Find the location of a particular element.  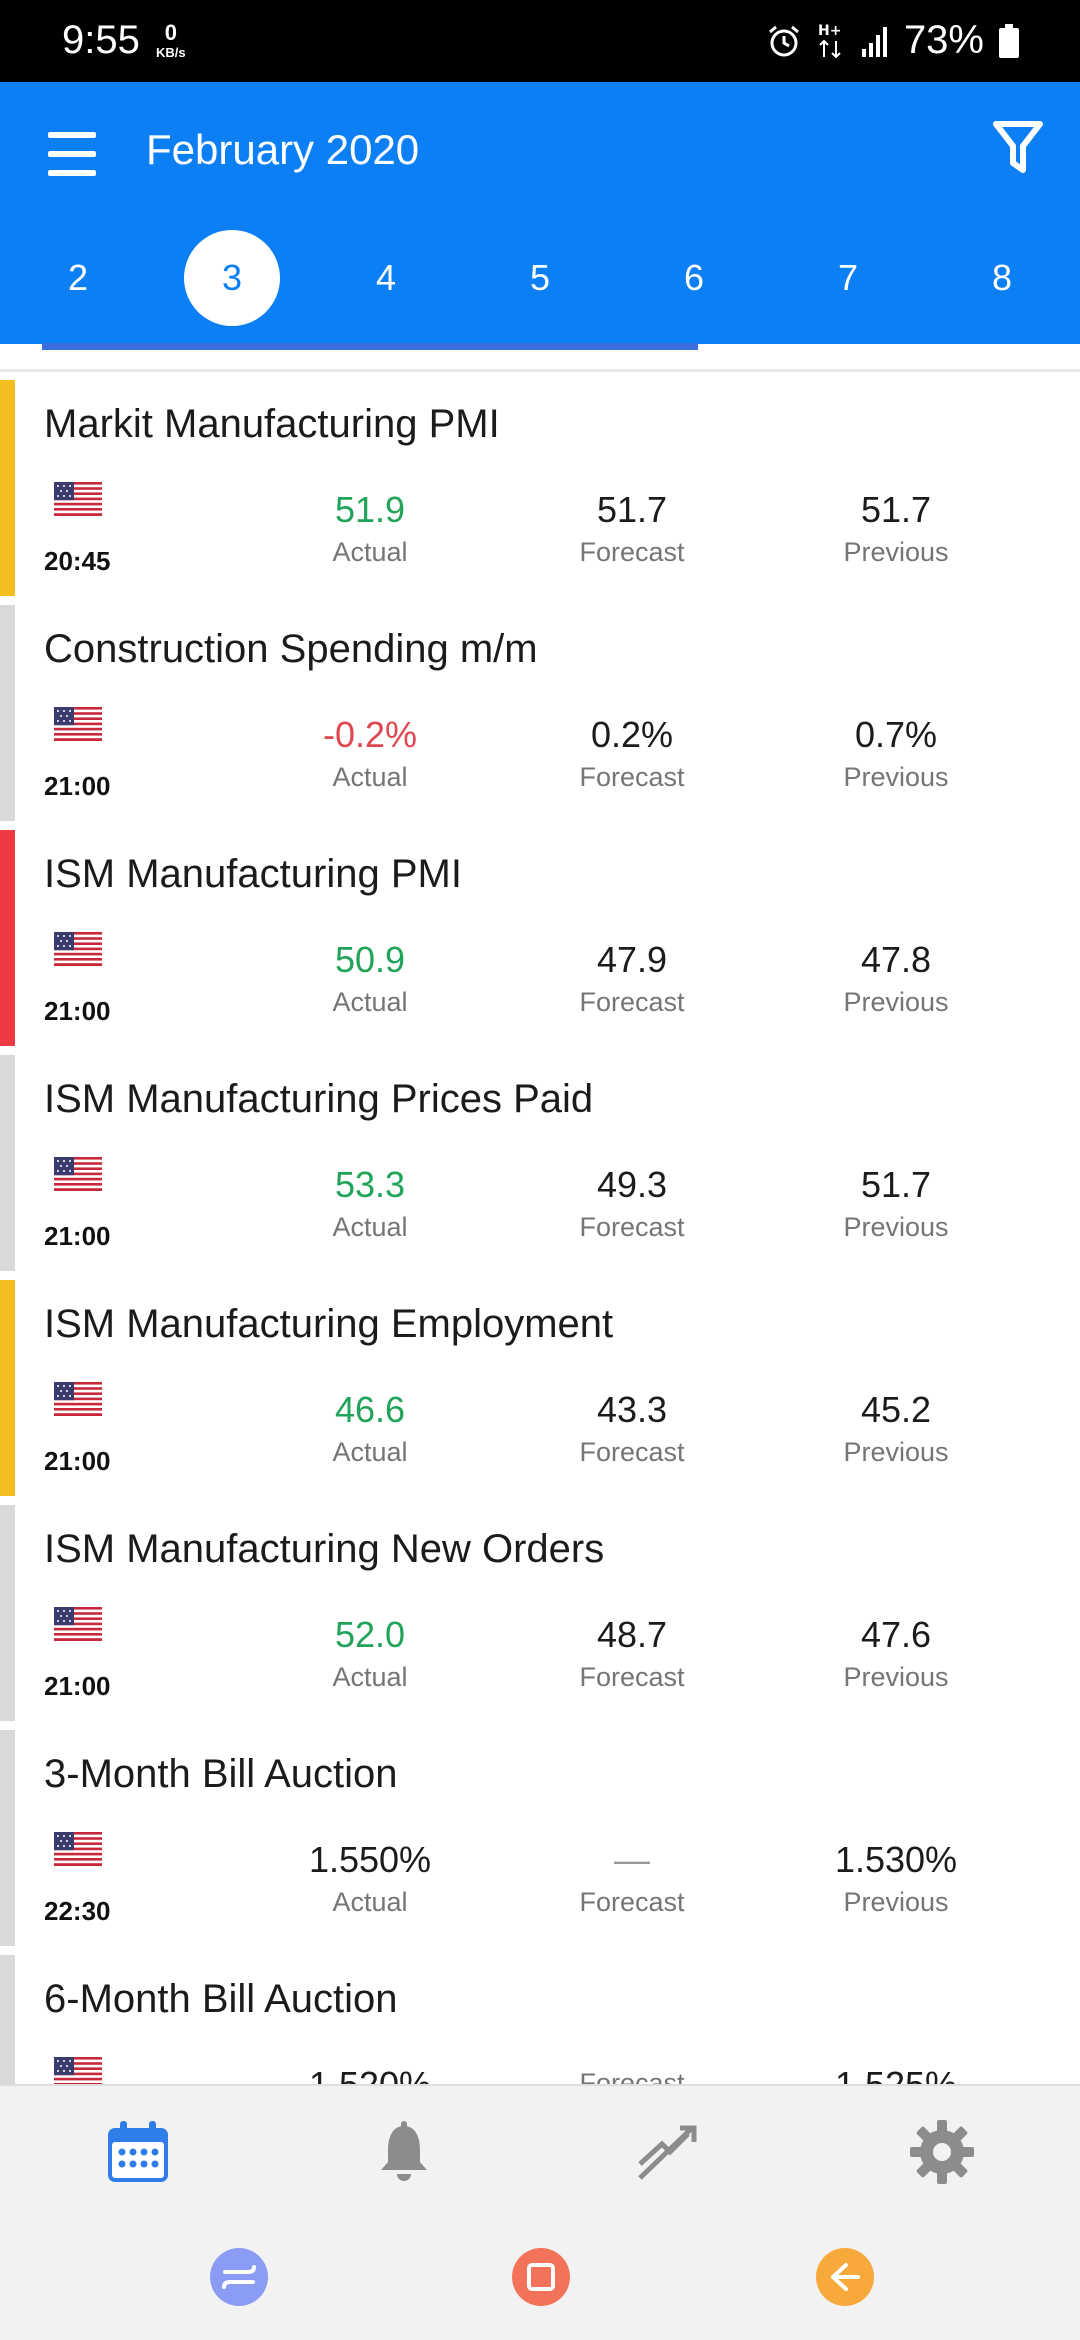

forecast-value: 51.7 is located at coordinates (632, 509).